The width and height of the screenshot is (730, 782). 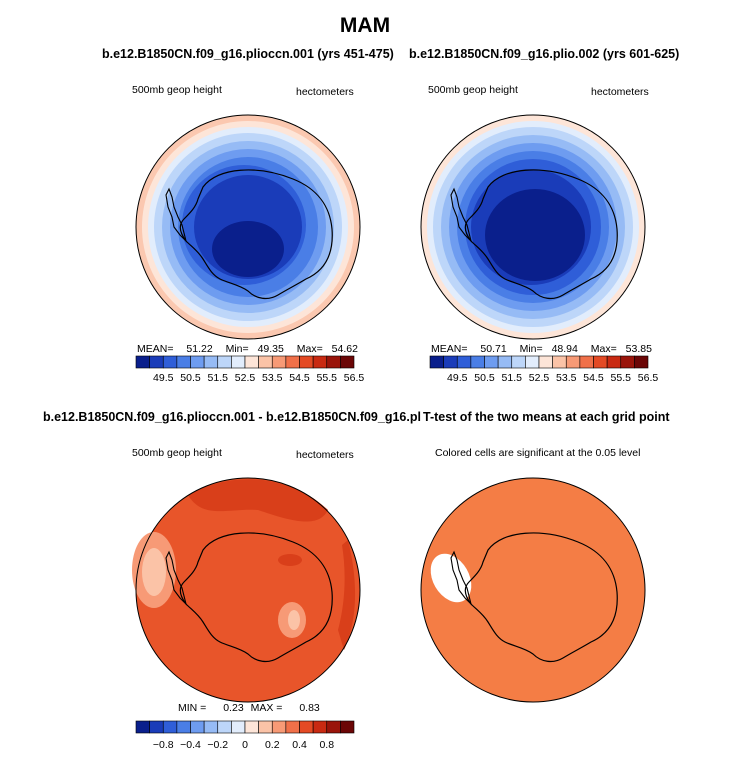 I want to click on colorbar-tick-label: 0.8, so click(x=326, y=745).